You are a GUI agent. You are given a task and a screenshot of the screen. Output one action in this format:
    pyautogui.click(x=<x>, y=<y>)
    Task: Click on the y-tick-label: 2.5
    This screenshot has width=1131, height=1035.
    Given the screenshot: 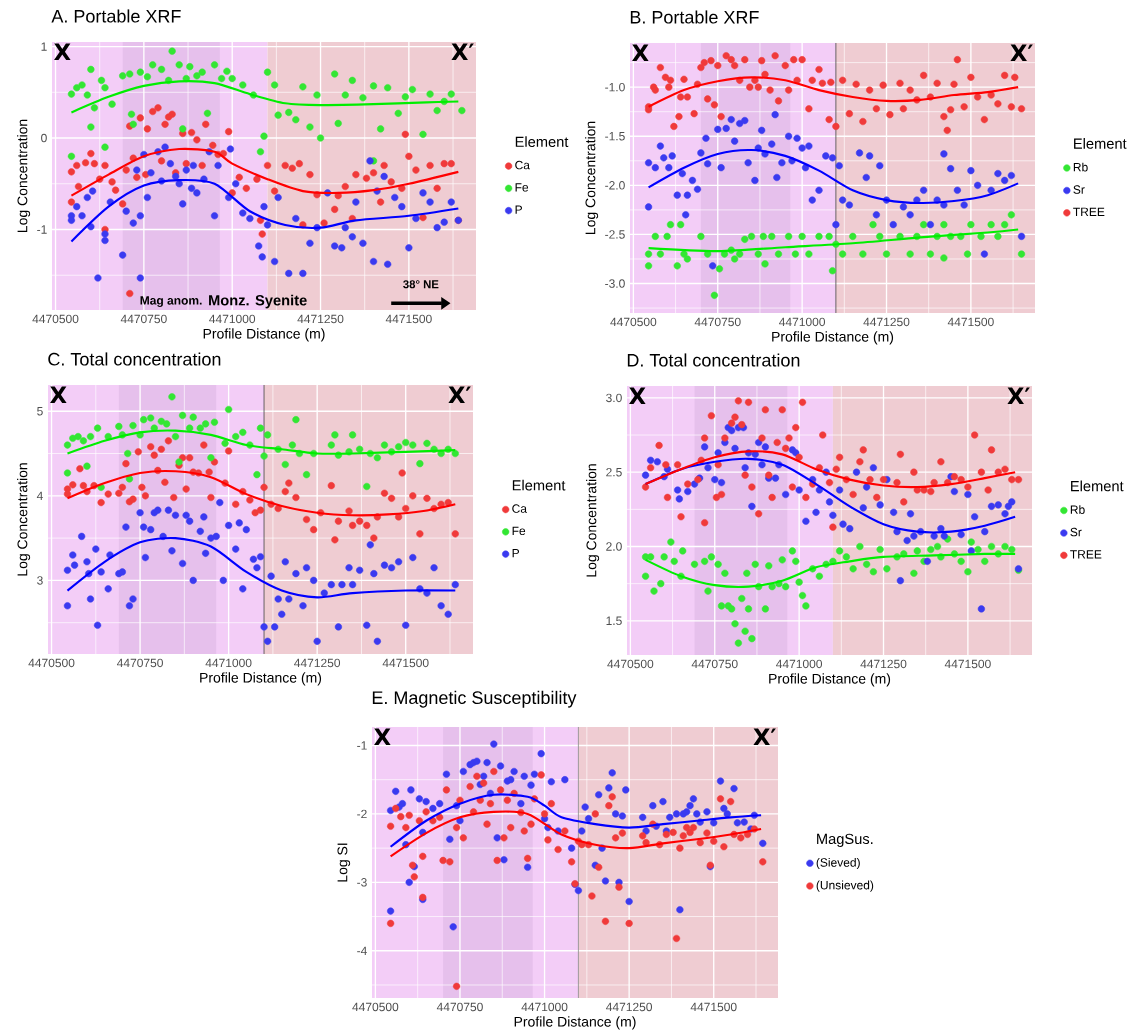 What is the action you would take?
    pyautogui.click(x=614, y=472)
    